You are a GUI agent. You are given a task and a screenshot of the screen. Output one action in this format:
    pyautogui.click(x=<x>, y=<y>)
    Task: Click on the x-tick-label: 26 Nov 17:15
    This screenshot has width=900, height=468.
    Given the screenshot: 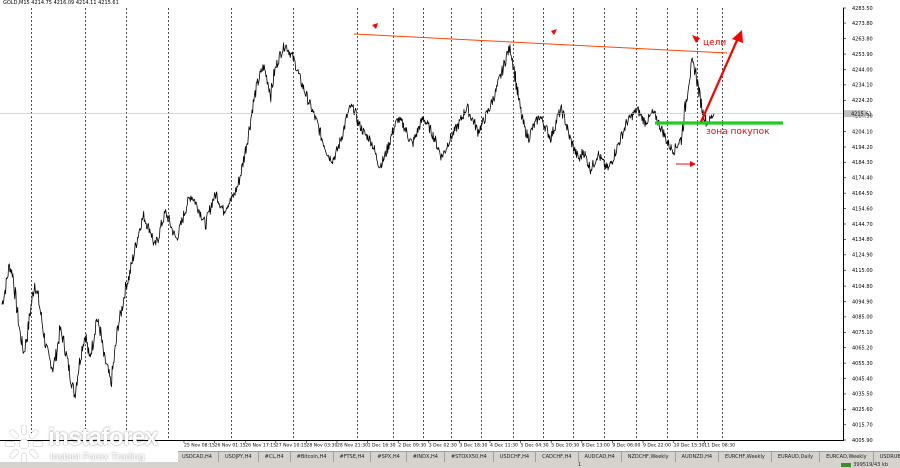 What is the action you would take?
    pyautogui.click(x=260, y=446)
    